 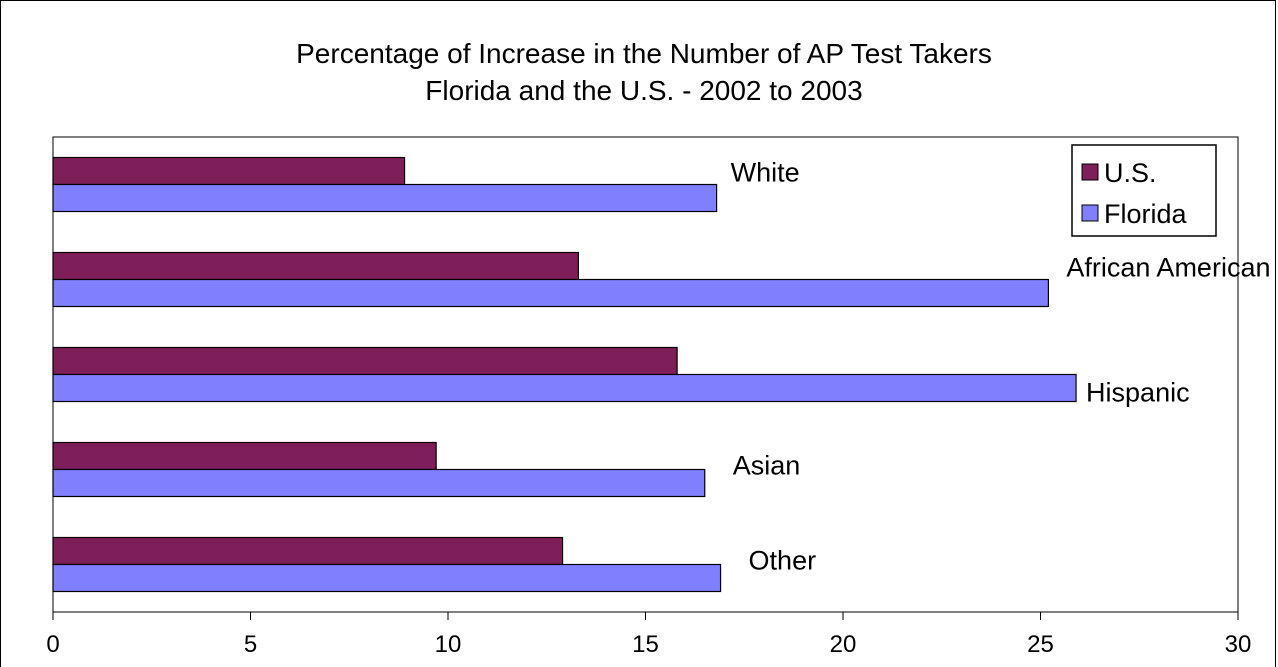 What do you see at coordinates (1138, 393) in the screenshot?
I see `category-label-hispanic: Hispanic` at bounding box center [1138, 393].